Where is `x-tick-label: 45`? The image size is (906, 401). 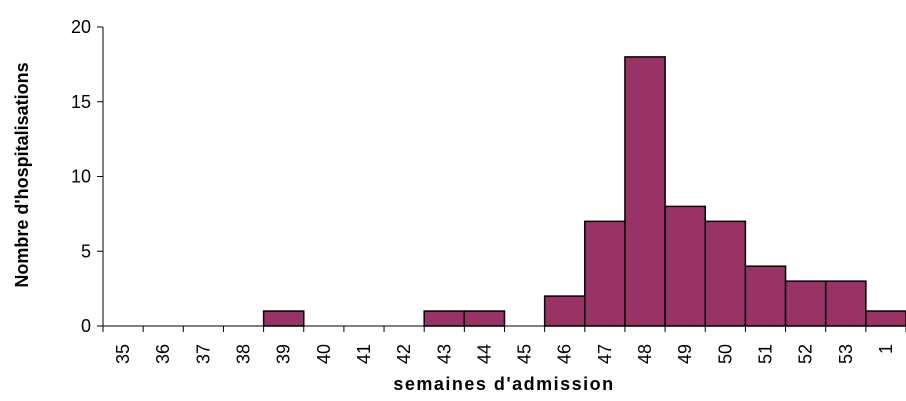
x-tick-label: 45 is located at coordinates (525, 354).